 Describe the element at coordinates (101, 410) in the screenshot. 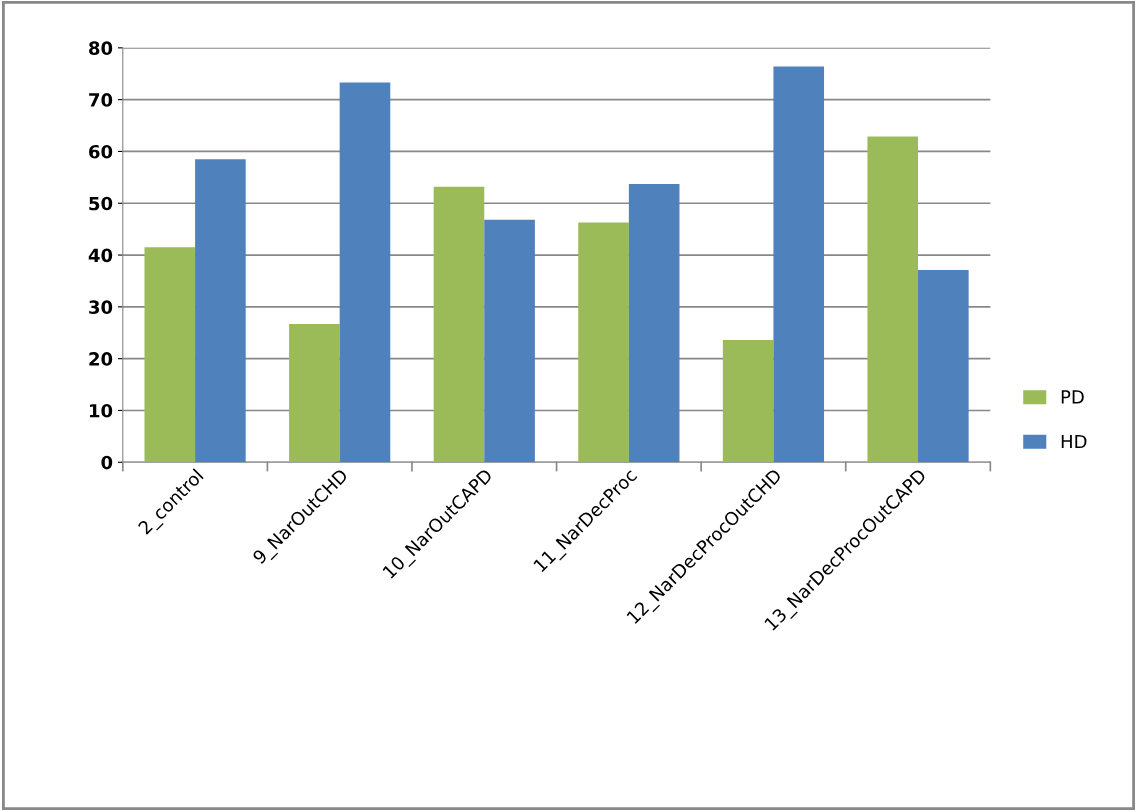

I see `y-tick-label: 10` at that location.